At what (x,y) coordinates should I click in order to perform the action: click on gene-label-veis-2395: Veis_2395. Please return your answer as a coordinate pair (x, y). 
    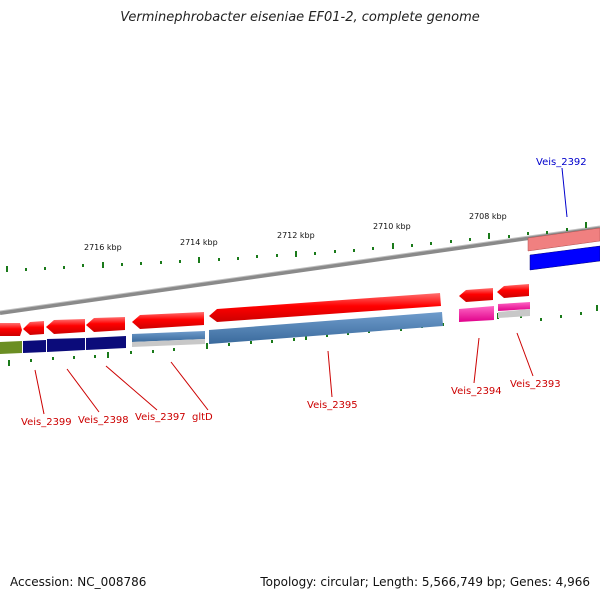
    Looking at the image, I should click on (332, 405).